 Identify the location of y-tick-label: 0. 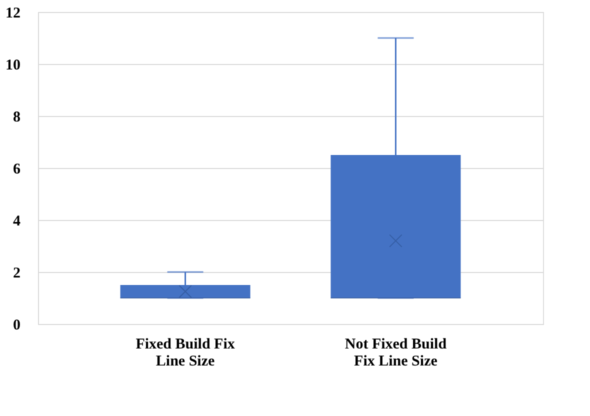
(16, 326).